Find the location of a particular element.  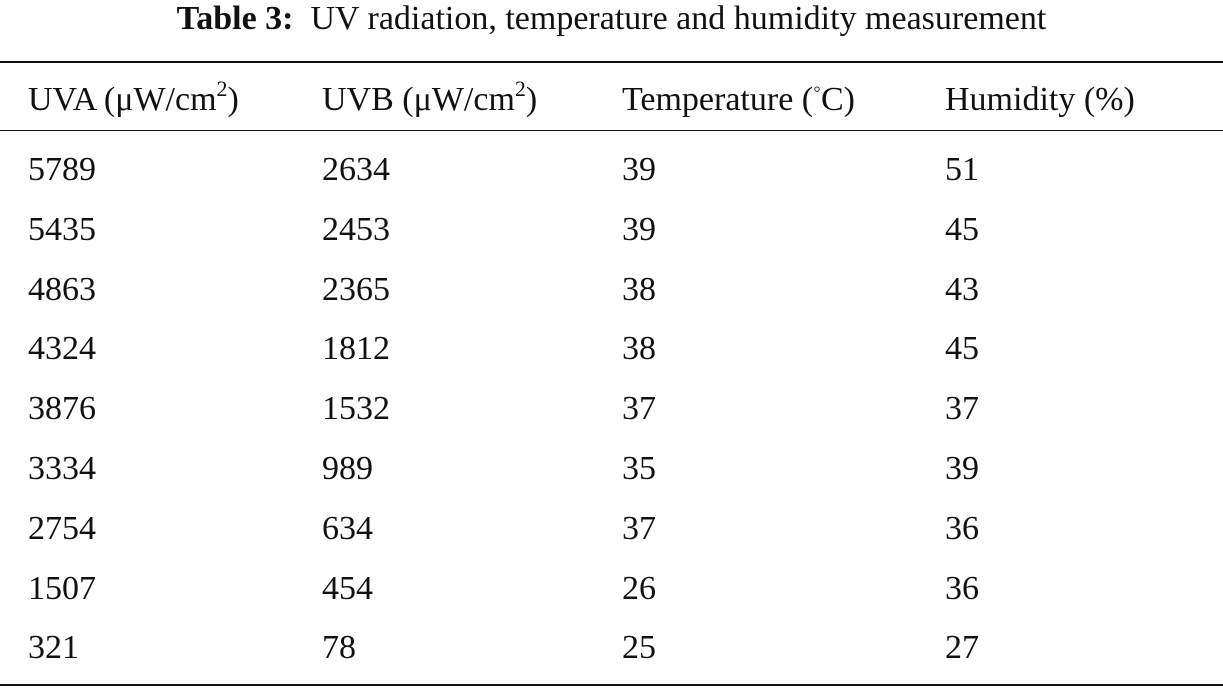

header-cell: UVA (μW/cm2) is located at coordinates (133, 98).